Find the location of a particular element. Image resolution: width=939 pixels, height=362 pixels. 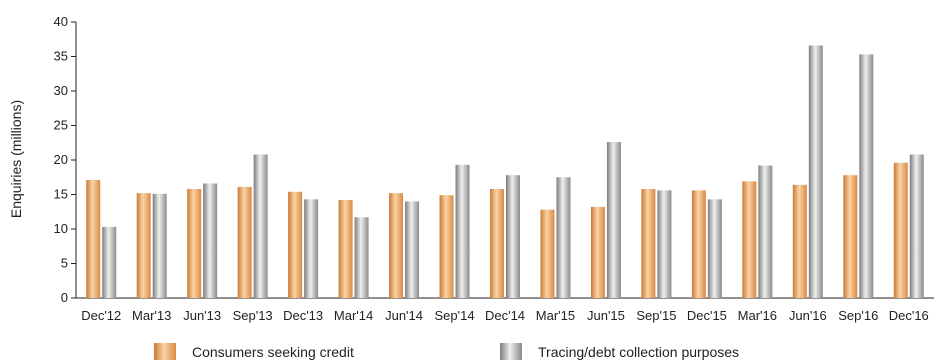

legend-item-consumers: Consumers seeking credit is located at coordinates (254, 351).